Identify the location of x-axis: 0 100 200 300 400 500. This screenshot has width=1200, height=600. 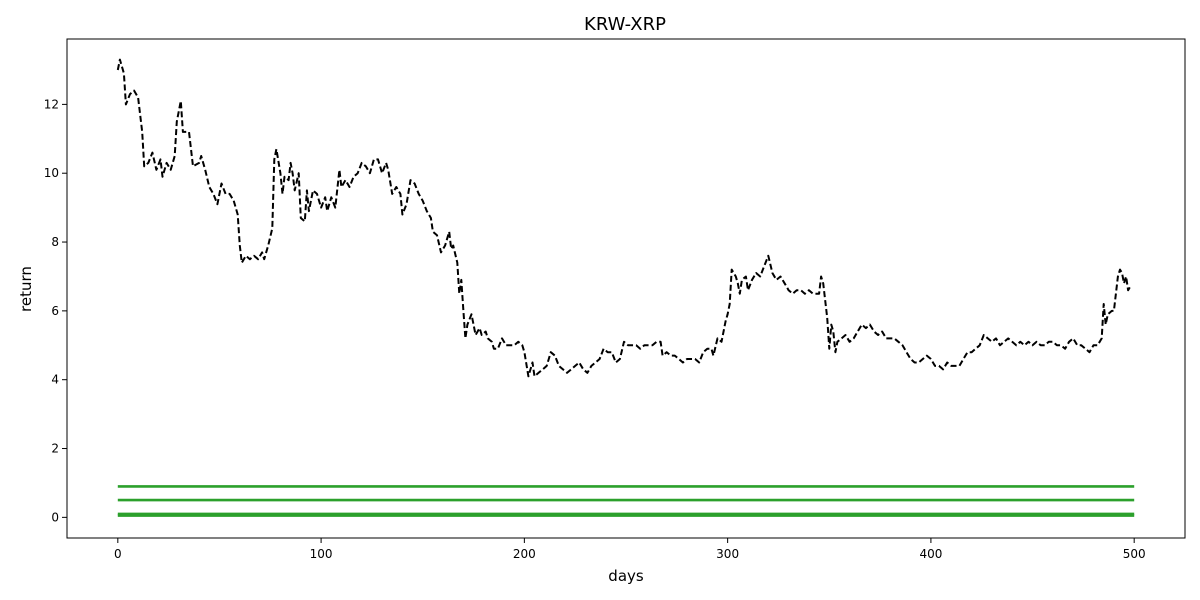
(630, 549).